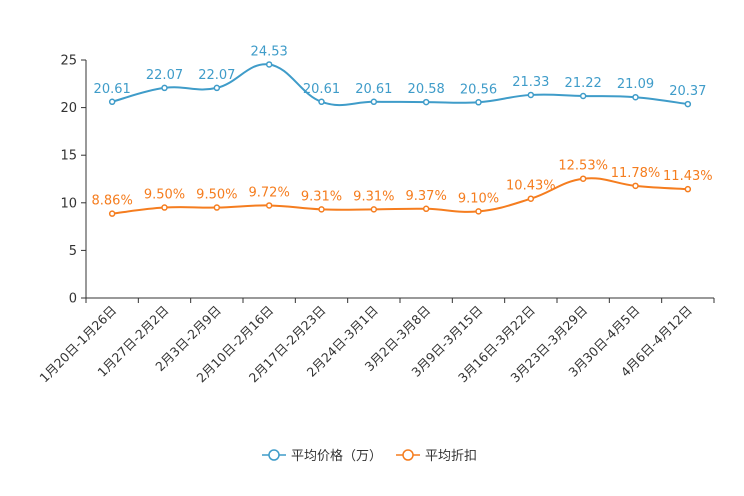 The image size is (744, 496). Describe the element at coordinates (73, 299) in the screenshot. I see `y-tick-label: 0` at that location.